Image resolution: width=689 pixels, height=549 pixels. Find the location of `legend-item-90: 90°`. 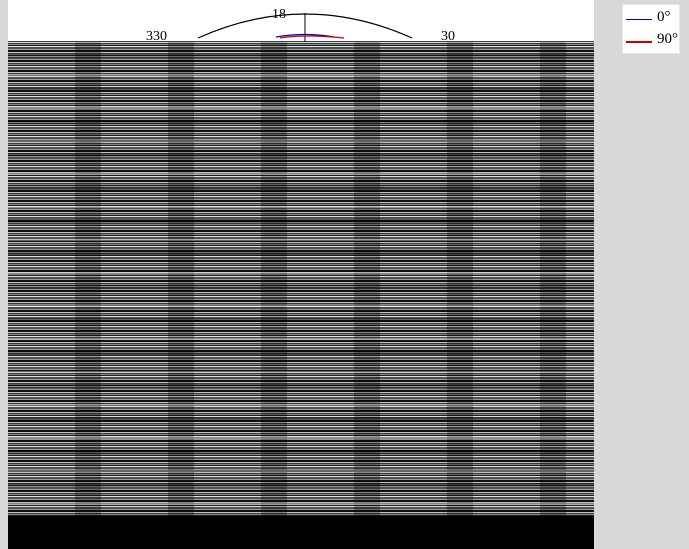

legend-item-90: 90° is located at coordinates (651, 41).